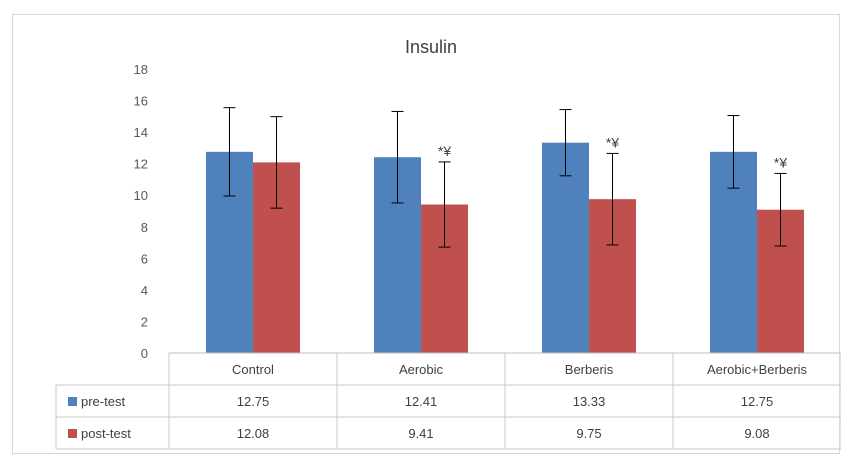 Image resolution: width=844 pixels, height=455 pixels. Describe the element at coordinates (72, 401) in the screenshot. I see `legend-swatch-pre-test` at that location.